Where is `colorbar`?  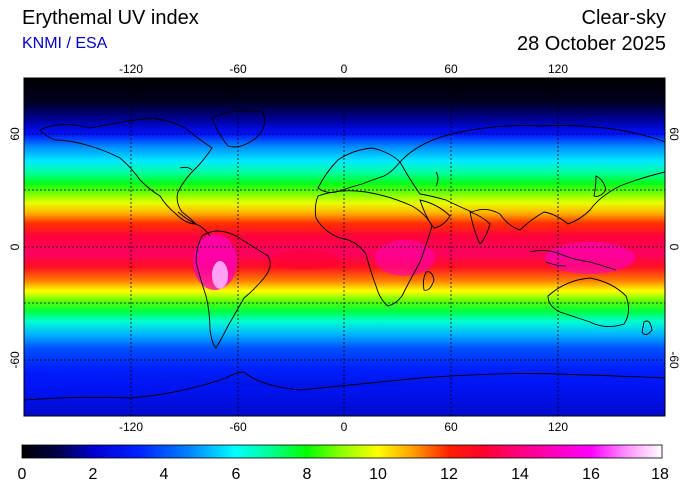
colorbar is located at coordinates (342, 451).